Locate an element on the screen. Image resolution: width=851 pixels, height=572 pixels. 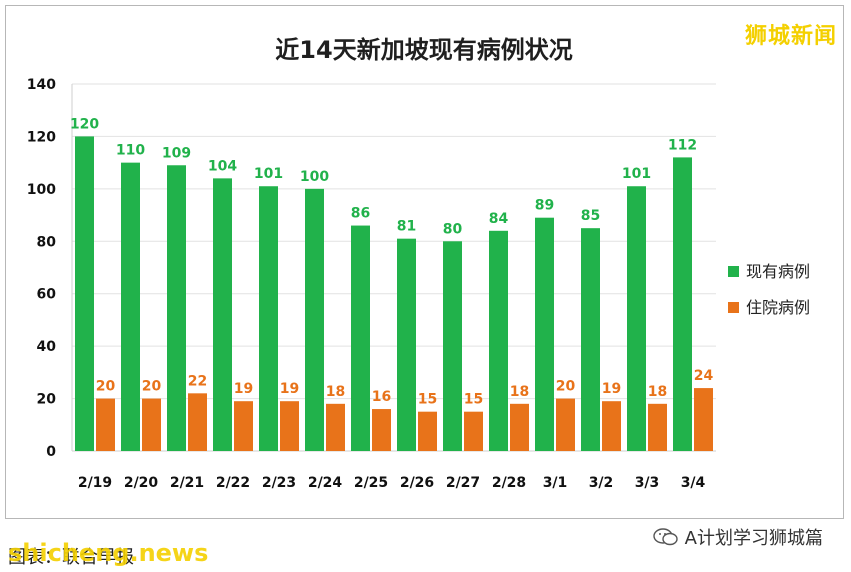
data-label: 22 is located at coordinates (197, 381).